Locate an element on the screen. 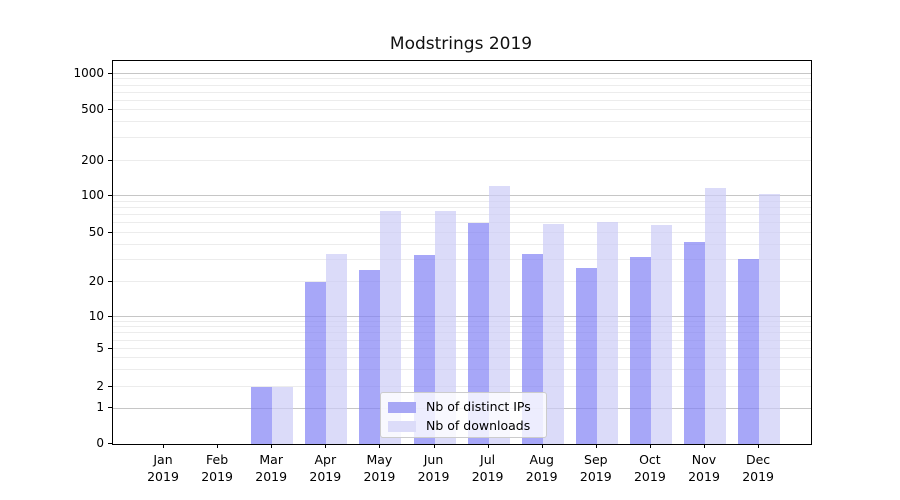 The image size is (900, 500). x-tick-label-jan: Jan 2019 is located at coordinates (163, 468).